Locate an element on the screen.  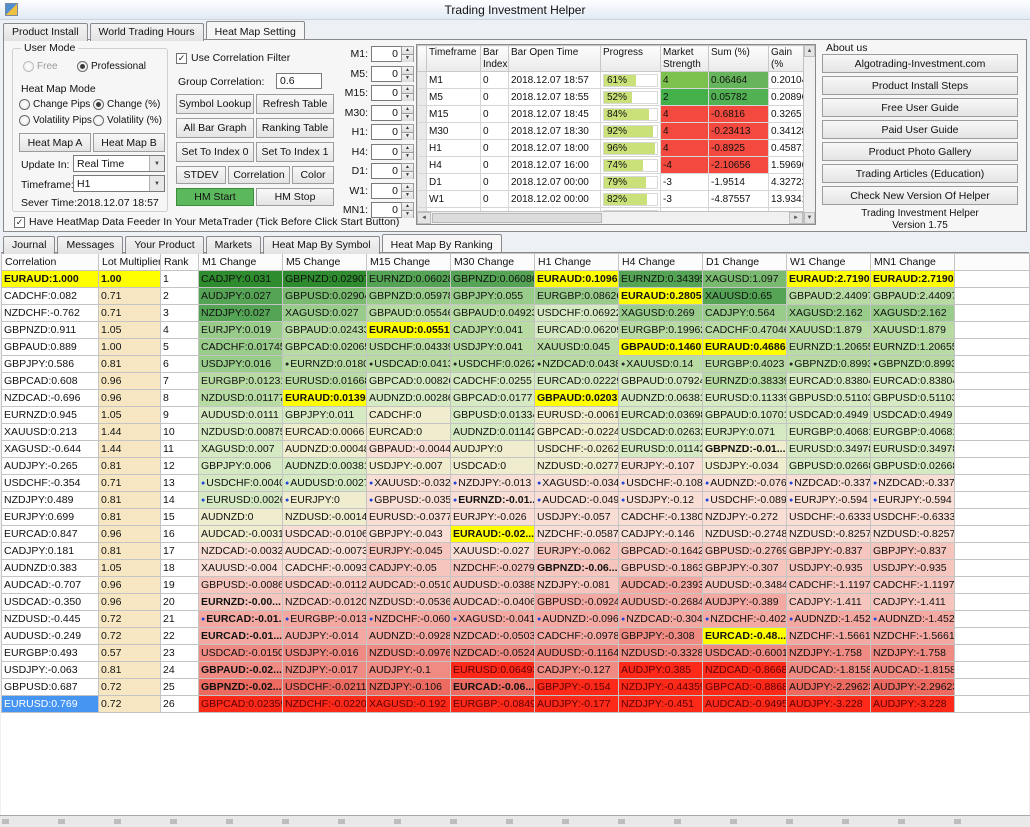
hm-change-cell: XAGUSD:2.162 is located at coordinates (828, 313).